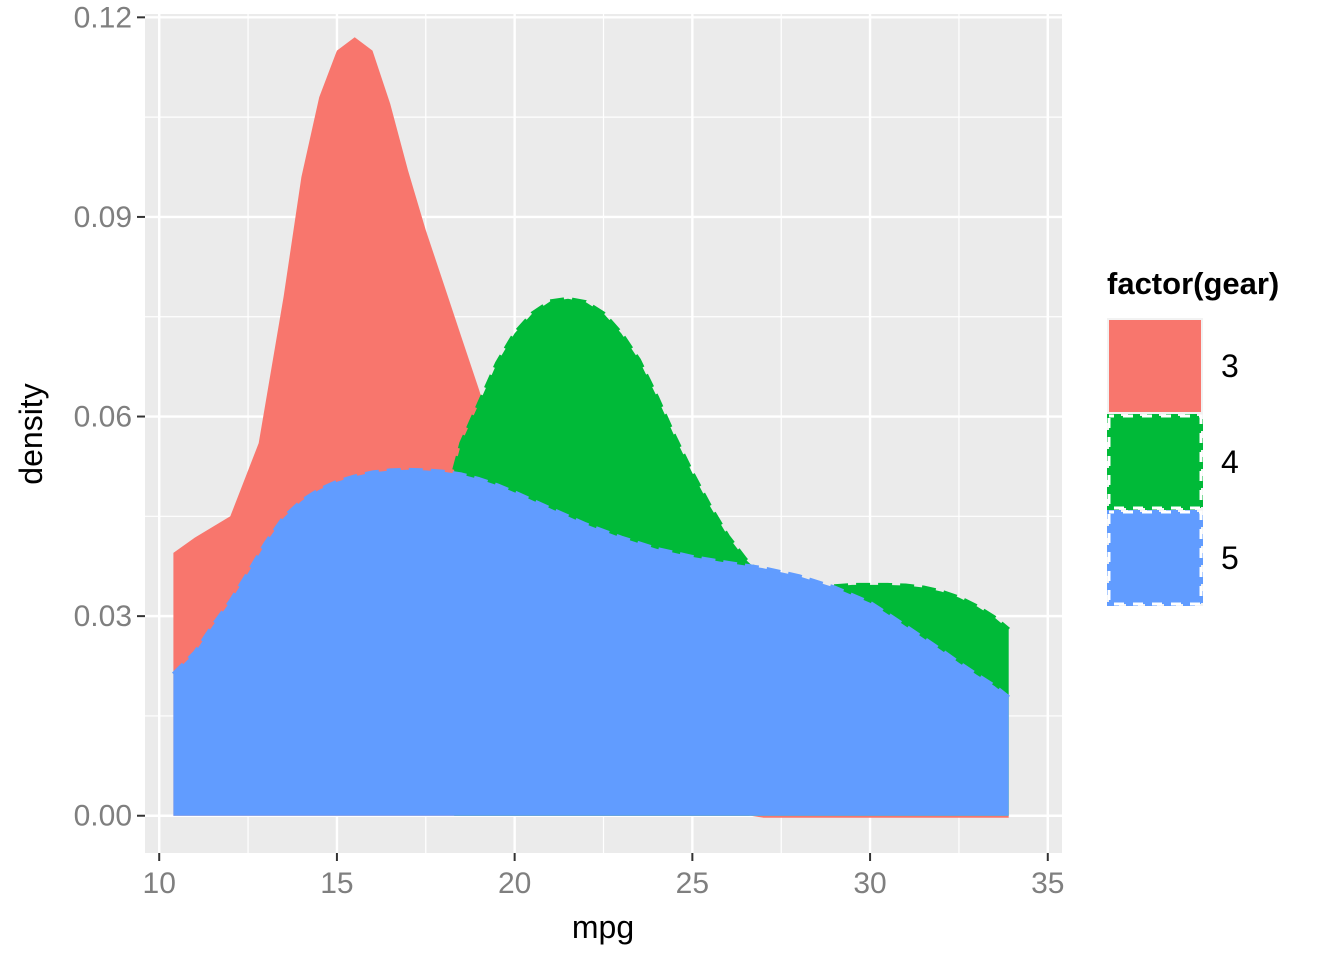 Image resolution: width=1344 pixels, height=960 pixels. What do you see at coordinates (103, 17) in the screenshot?
I see `y-tick-label: 0.12` at bounding box center [103, 17].